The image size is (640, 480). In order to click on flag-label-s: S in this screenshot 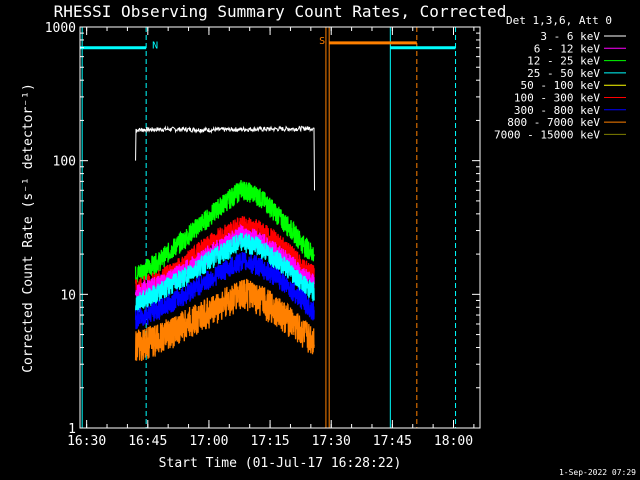, I will do `click(322, 41)`.